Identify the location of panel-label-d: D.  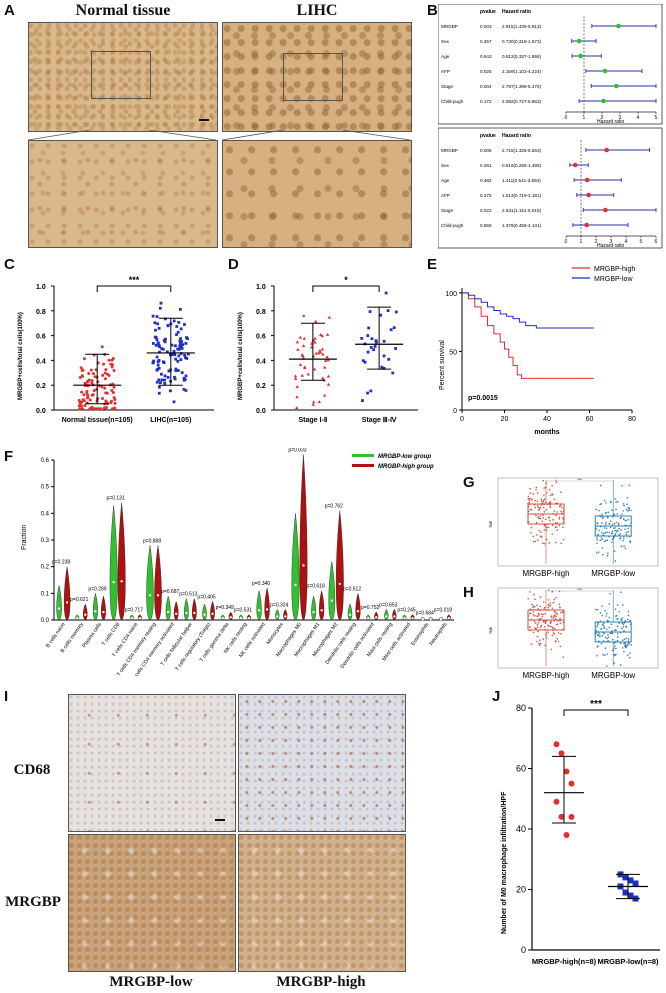
(233, 264).